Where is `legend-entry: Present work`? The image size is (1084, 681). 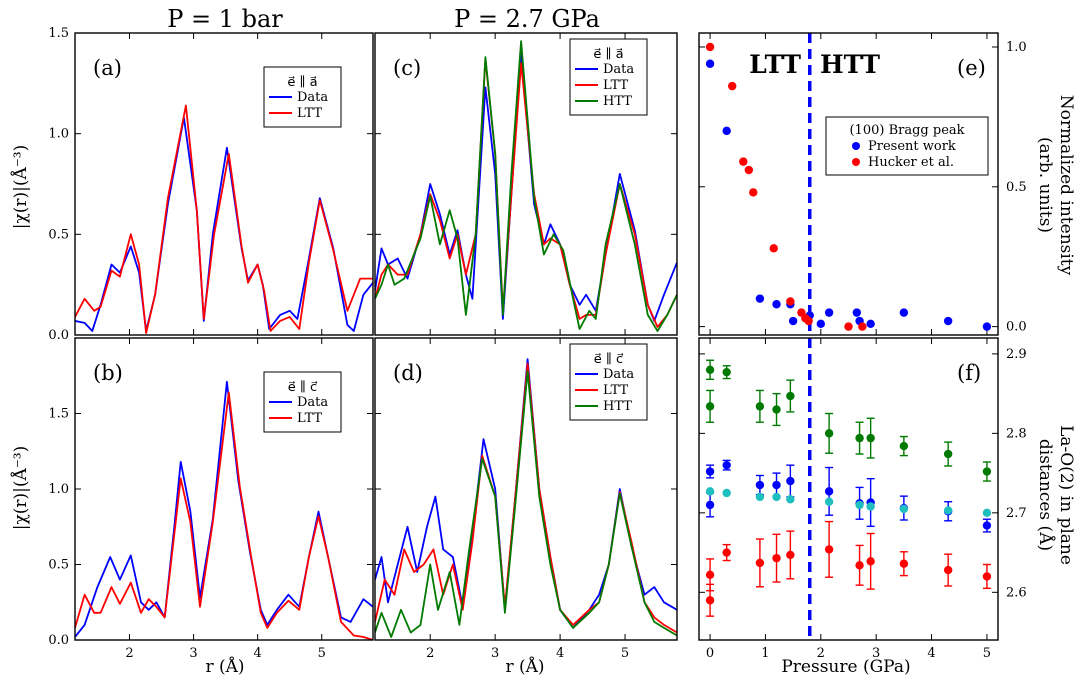 legend-entry: Present work is located at coordinates (912, 146).